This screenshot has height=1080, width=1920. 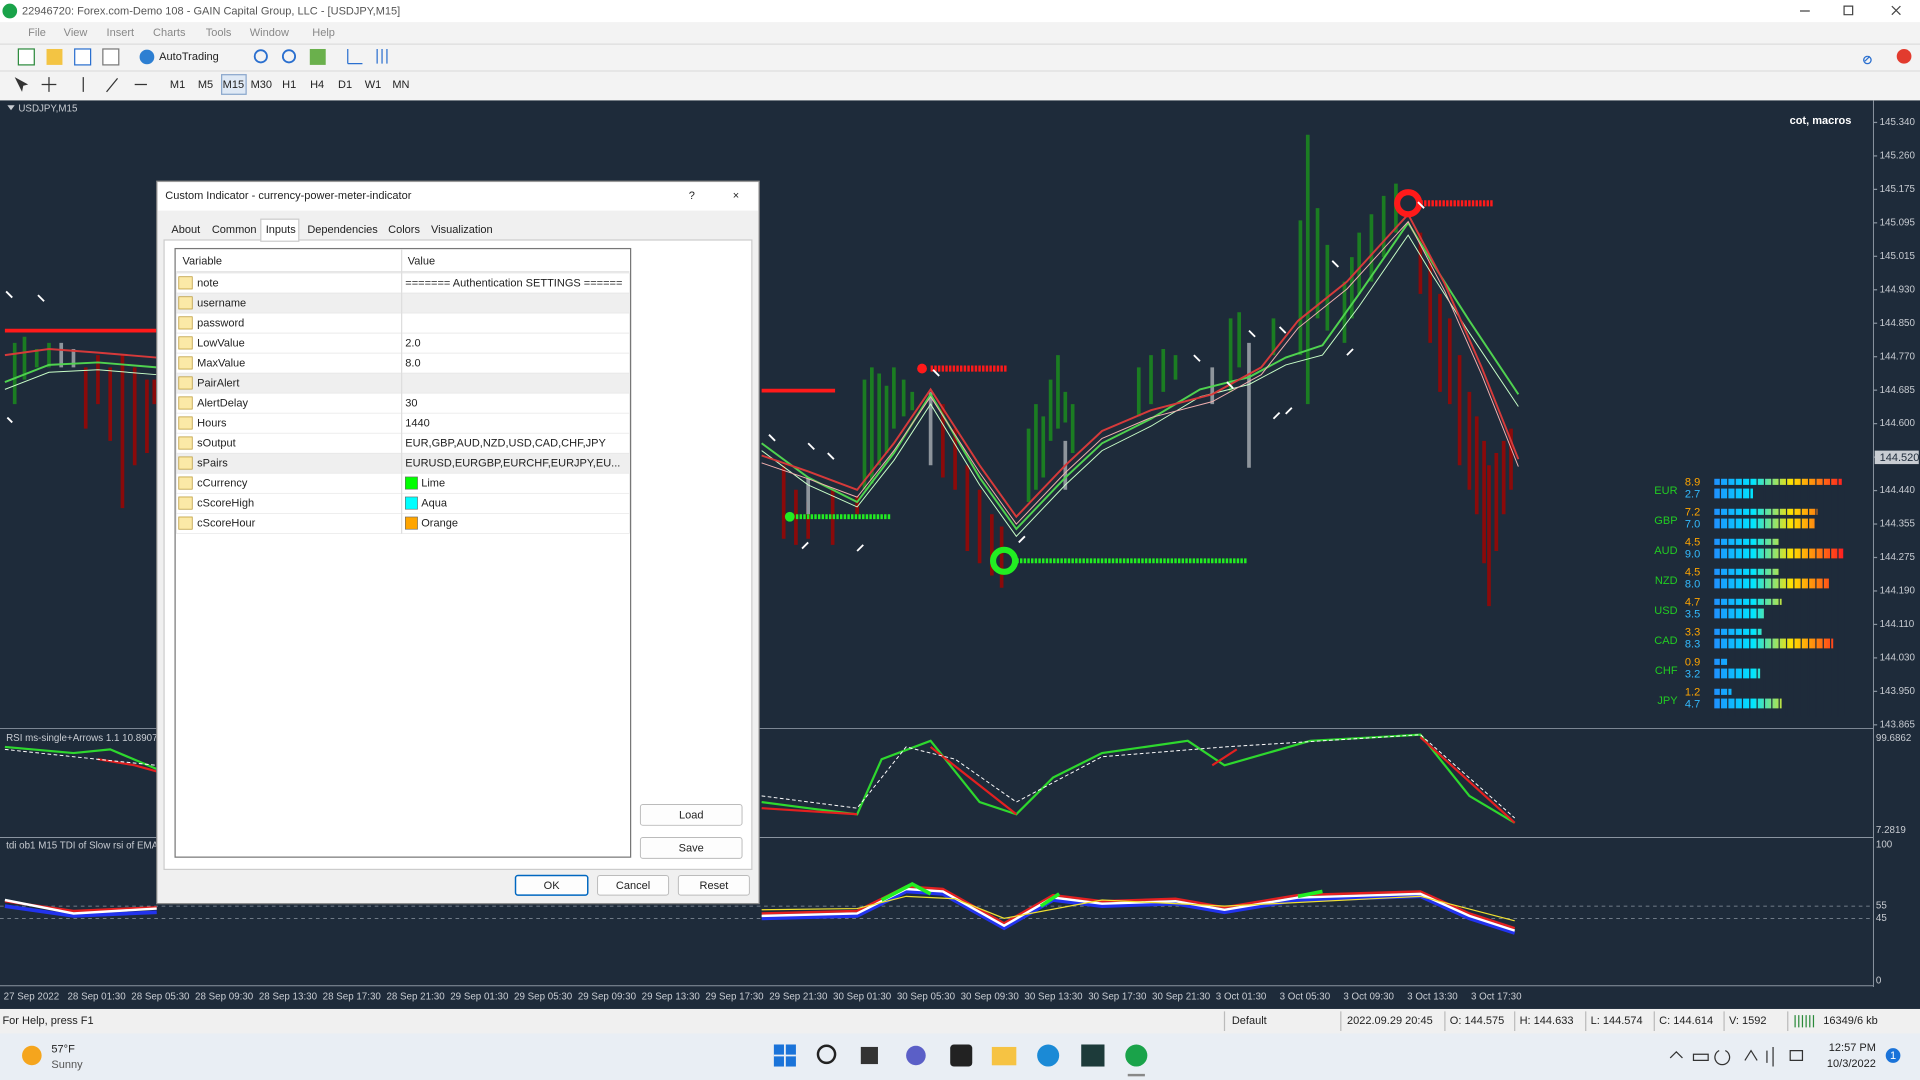 I want to click on button-label: OK, so click(x=552, y=886).